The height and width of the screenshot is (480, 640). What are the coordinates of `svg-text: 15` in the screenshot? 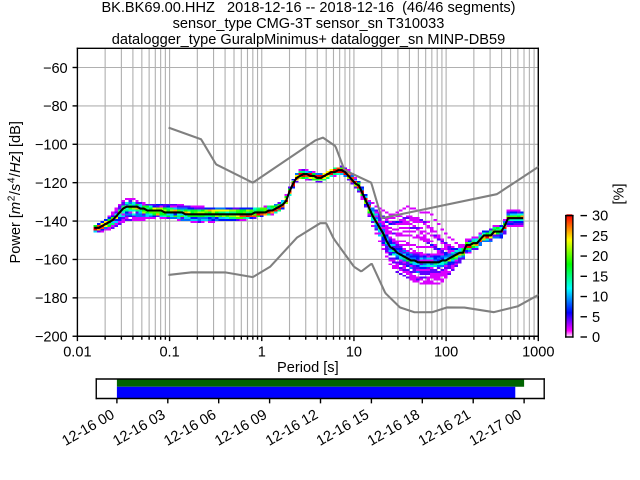 It's located at (600, 277).